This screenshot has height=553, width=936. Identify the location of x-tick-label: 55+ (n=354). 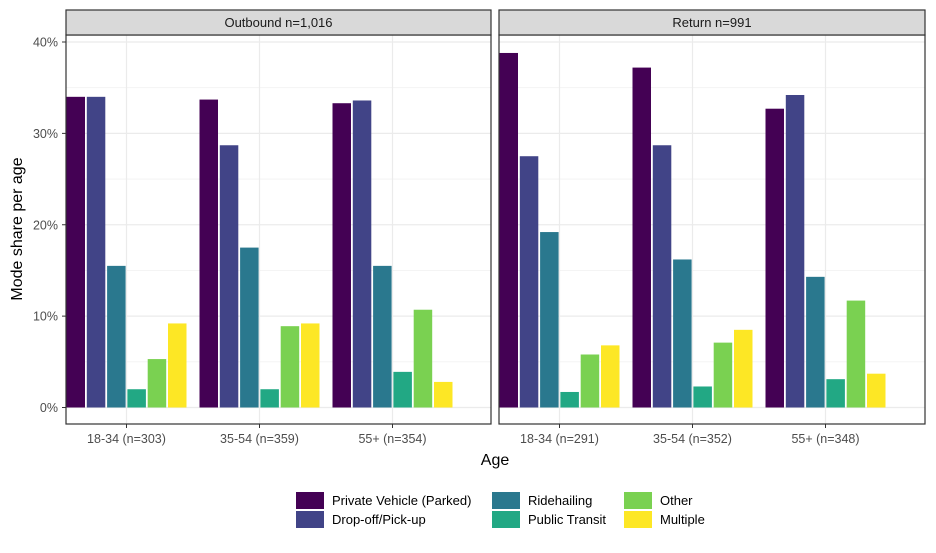
(392, 439).